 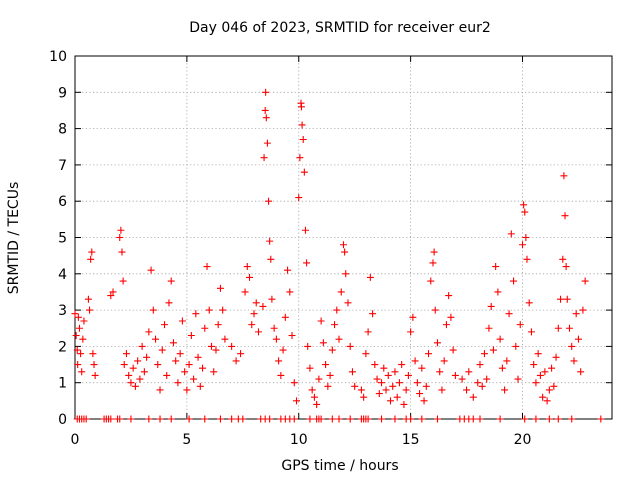 I want to click on y-tick-label: 5, so click(x=62, y=239).